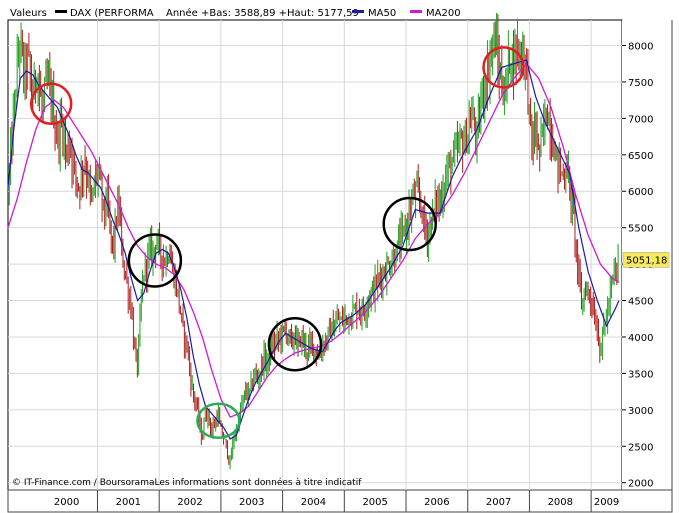 Image resolution: width=679 pixels, height=513 pixels. I want to click on legend-ma50-swatch, so click(358, 11).